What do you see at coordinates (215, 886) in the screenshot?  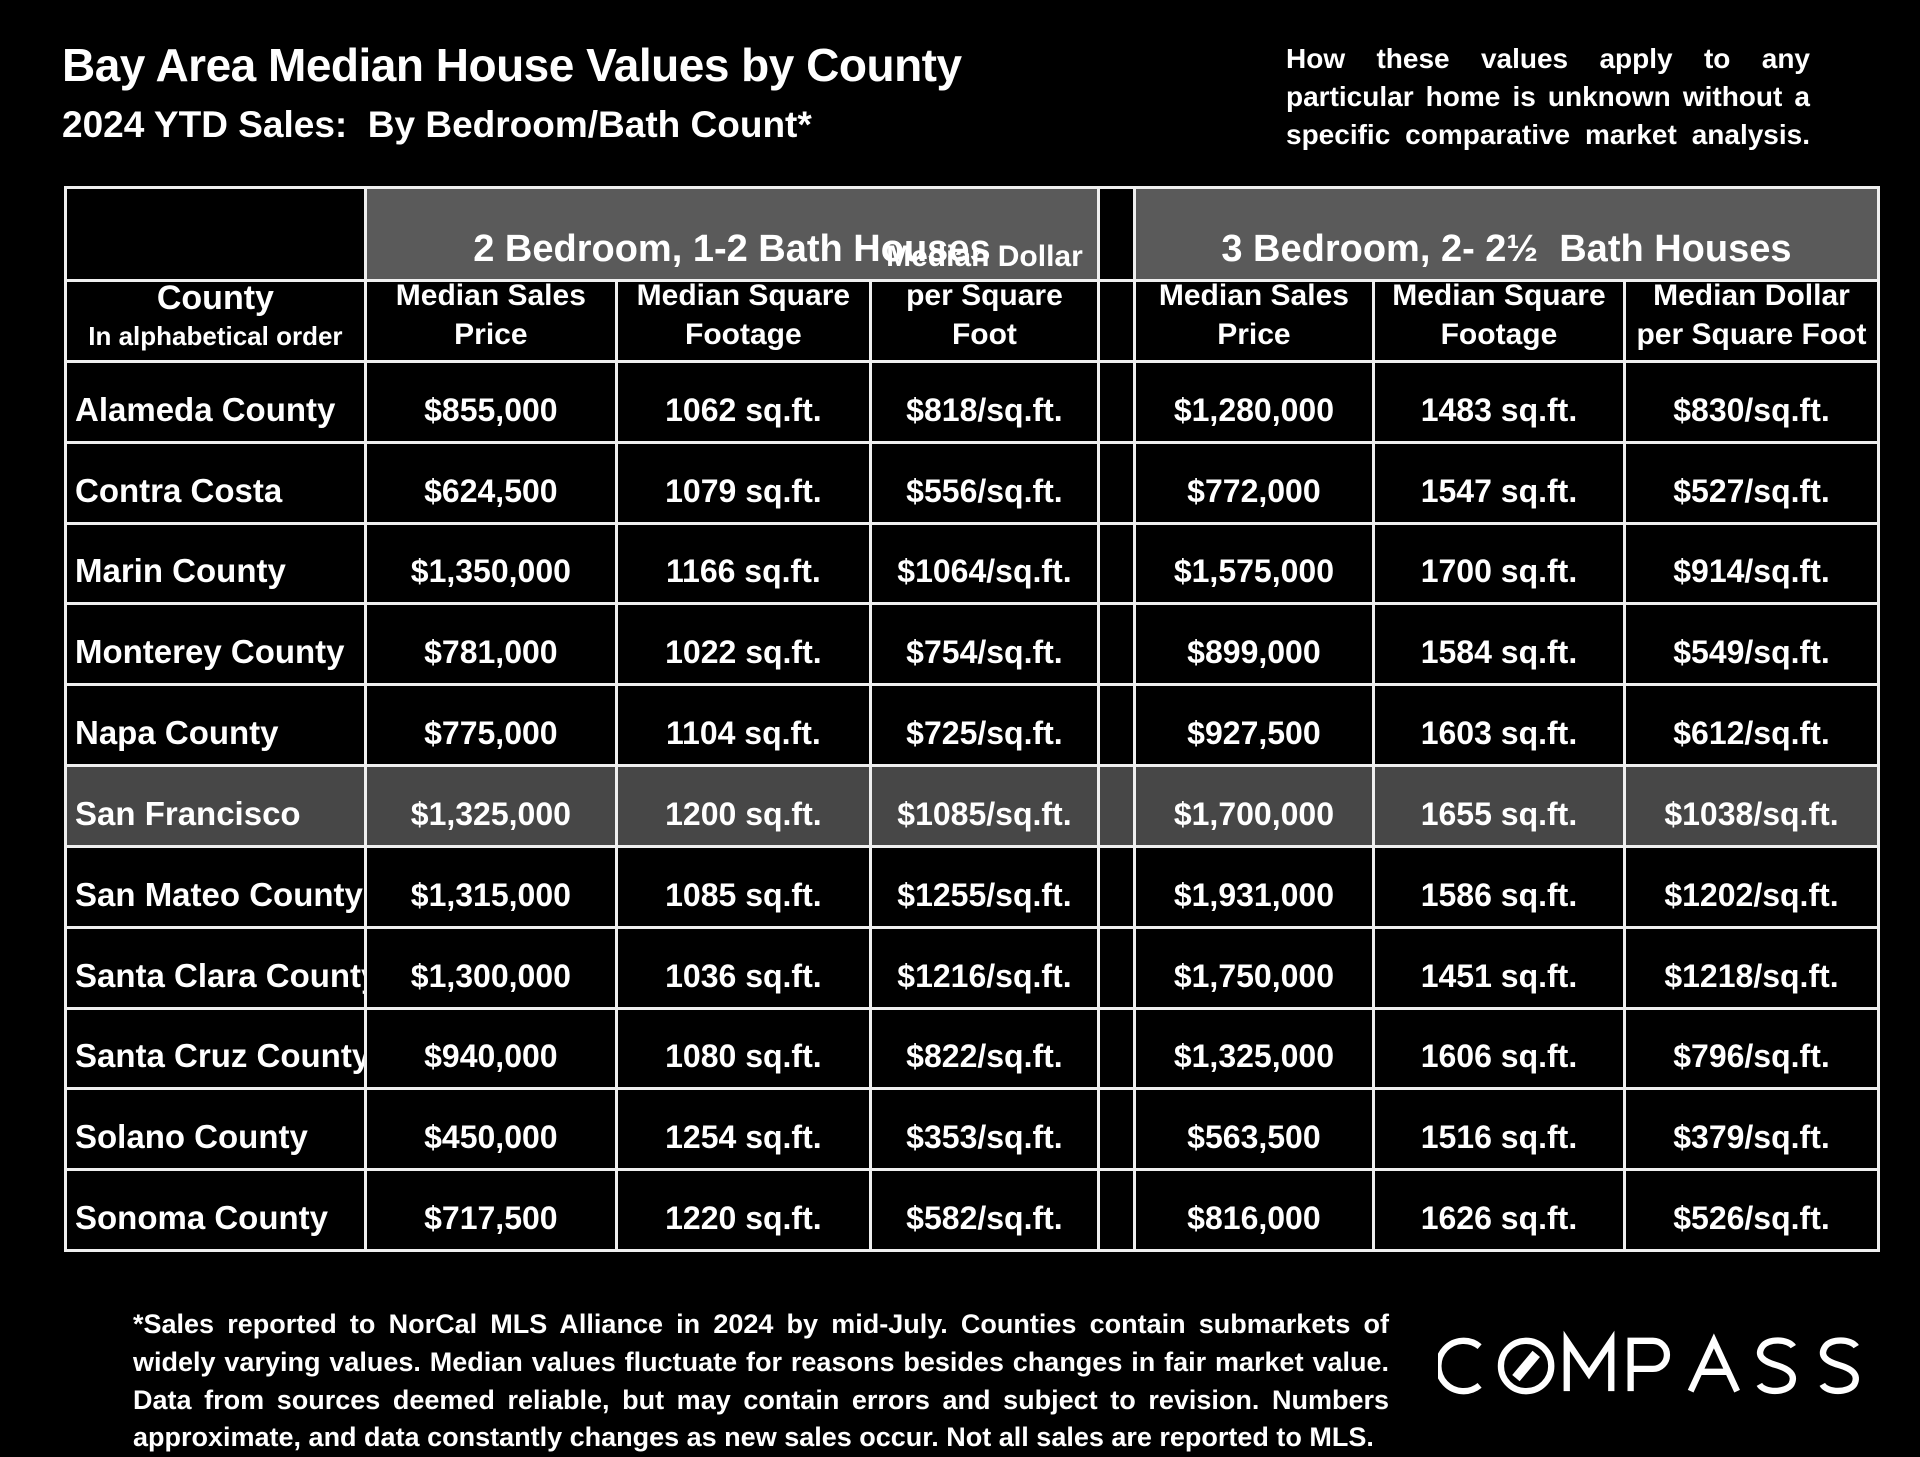 I see `county-cell: San Mateo County` at bounding box center [215, 886].